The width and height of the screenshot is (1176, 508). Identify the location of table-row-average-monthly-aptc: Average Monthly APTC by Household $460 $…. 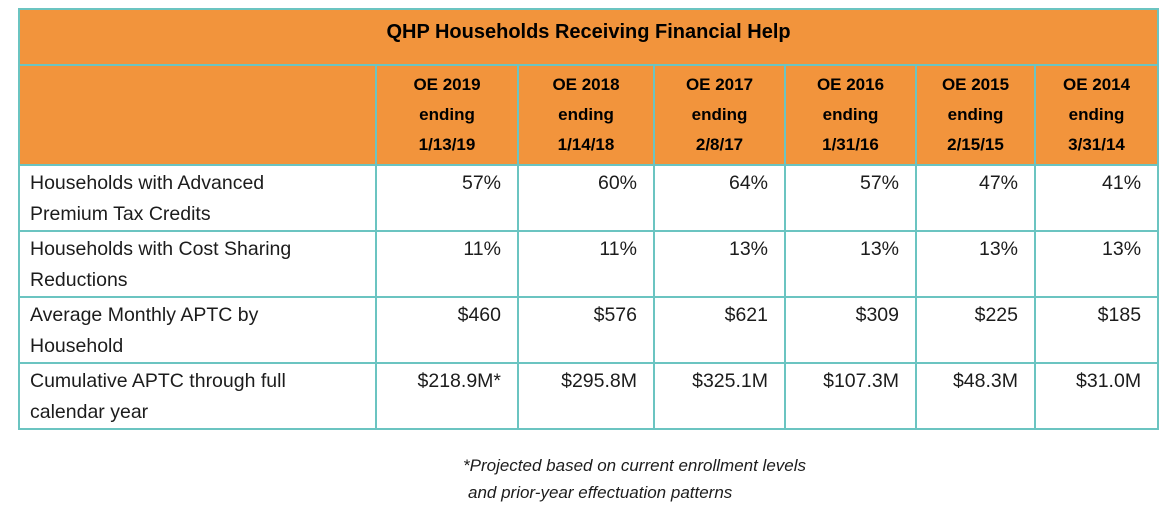
(589, 330).